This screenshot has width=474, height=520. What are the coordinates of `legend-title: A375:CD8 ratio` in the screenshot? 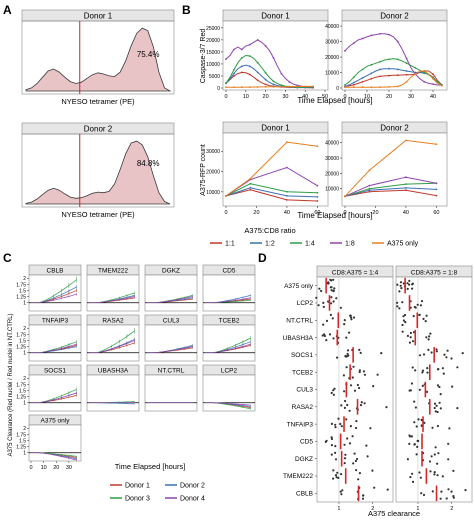 It's located at (269, 230).